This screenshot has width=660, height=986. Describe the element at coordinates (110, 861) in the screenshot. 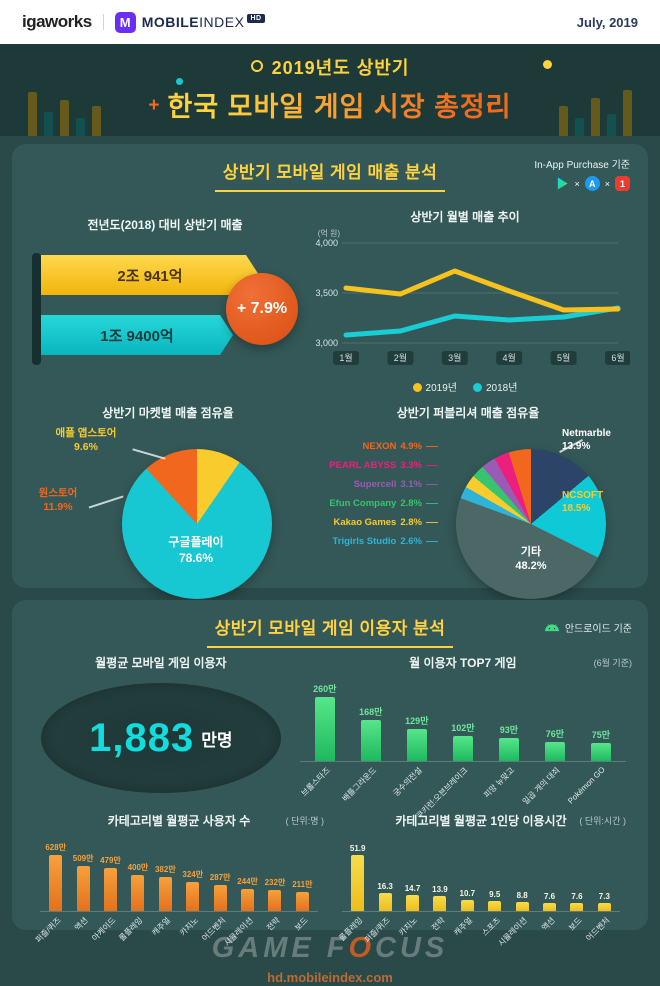

I see `bar-value: 479만` at that location.